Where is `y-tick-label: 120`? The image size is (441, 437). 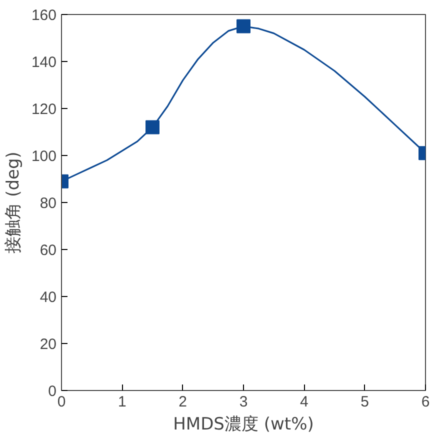
y-tick-label: 120 is located at coordinates (44, 109).